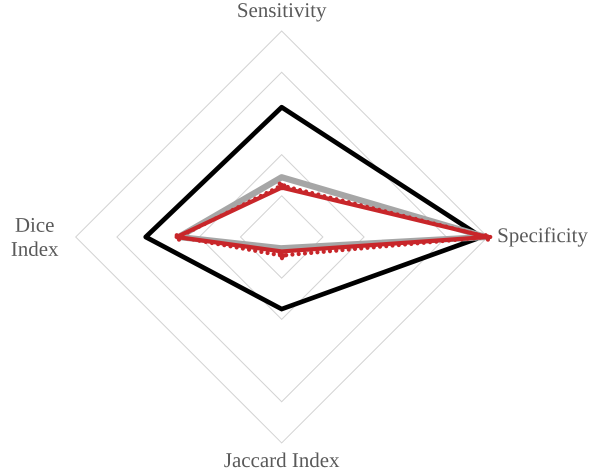 This screenshot has height=470, width=591. I want to click on spoke-label: Dice Index, so click(35, 237).